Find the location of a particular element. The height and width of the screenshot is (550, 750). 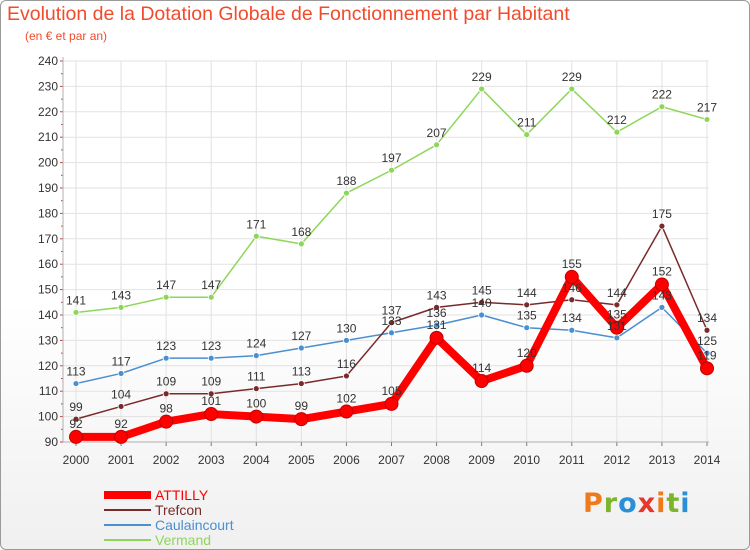

data-label: 125 is located at coordinates (707, 341).